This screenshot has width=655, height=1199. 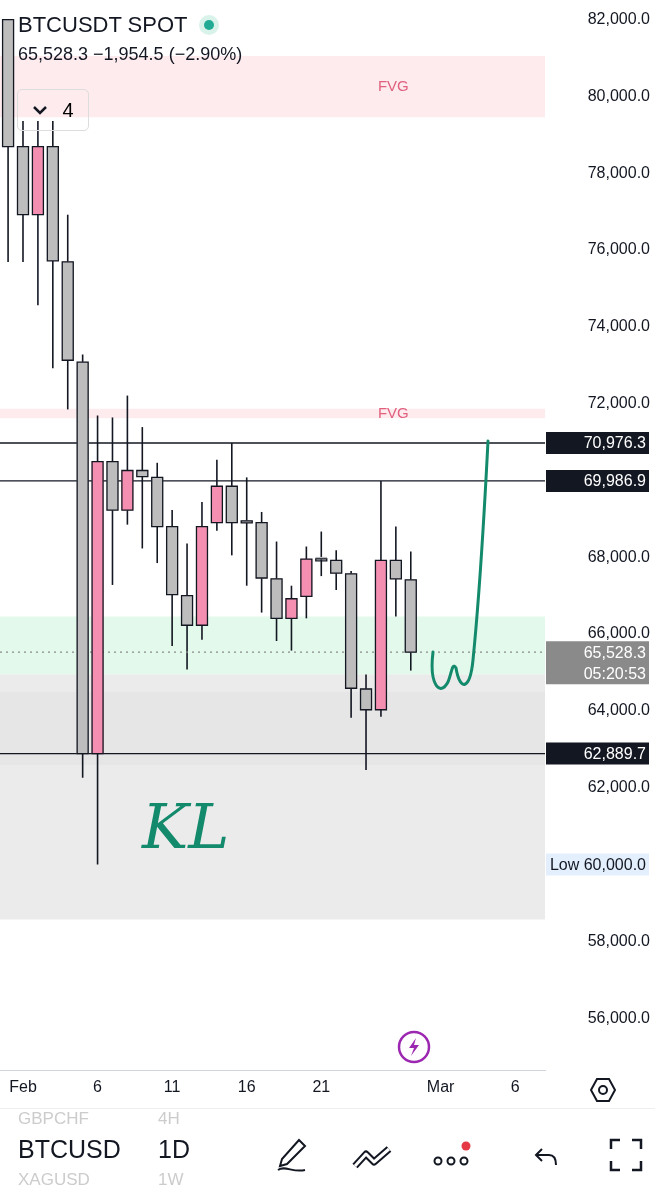 I want to click on text: BTCUSD, so click(x=70, y=1149).